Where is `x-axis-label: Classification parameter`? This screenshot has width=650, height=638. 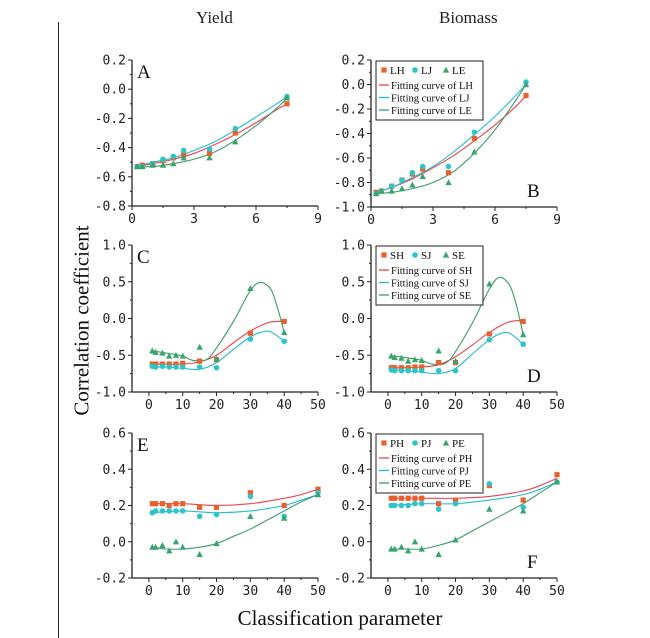
x-axis-label: Classification parameter is located at coordinates (340, 618).